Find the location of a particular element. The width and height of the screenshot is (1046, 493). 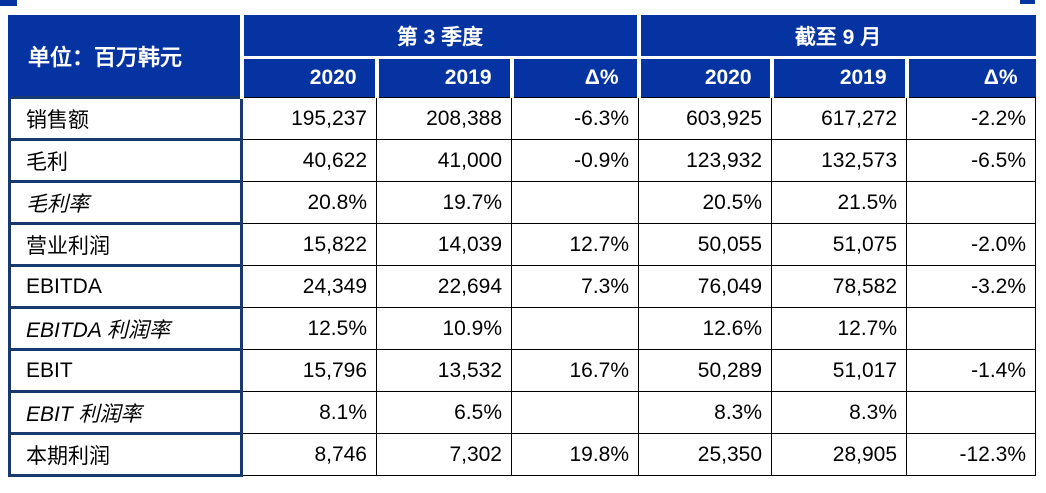

cell: 25,350 is located at coordinates (705, 454).